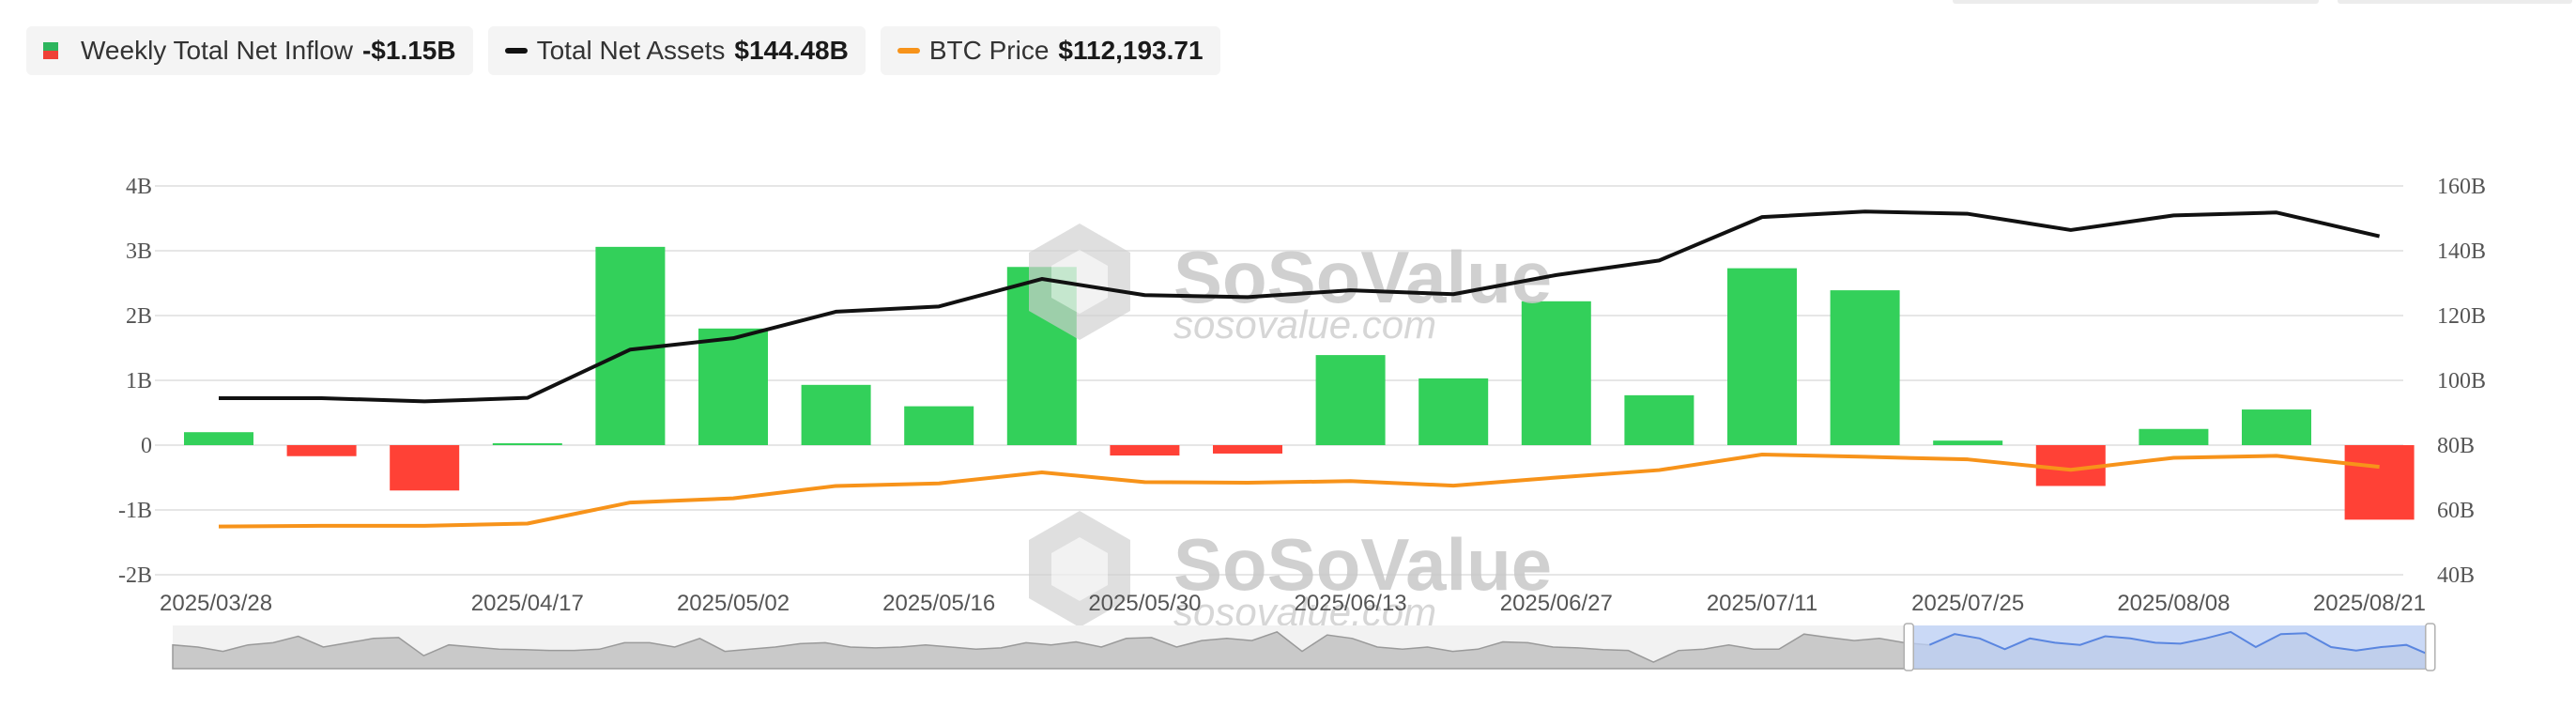 This screenshot has width=2576, height=725. What do you see at coordinates (2456, 446) in the screenshot?
I see `y-right-tick: 80B` at bounding box center [2456, 446].